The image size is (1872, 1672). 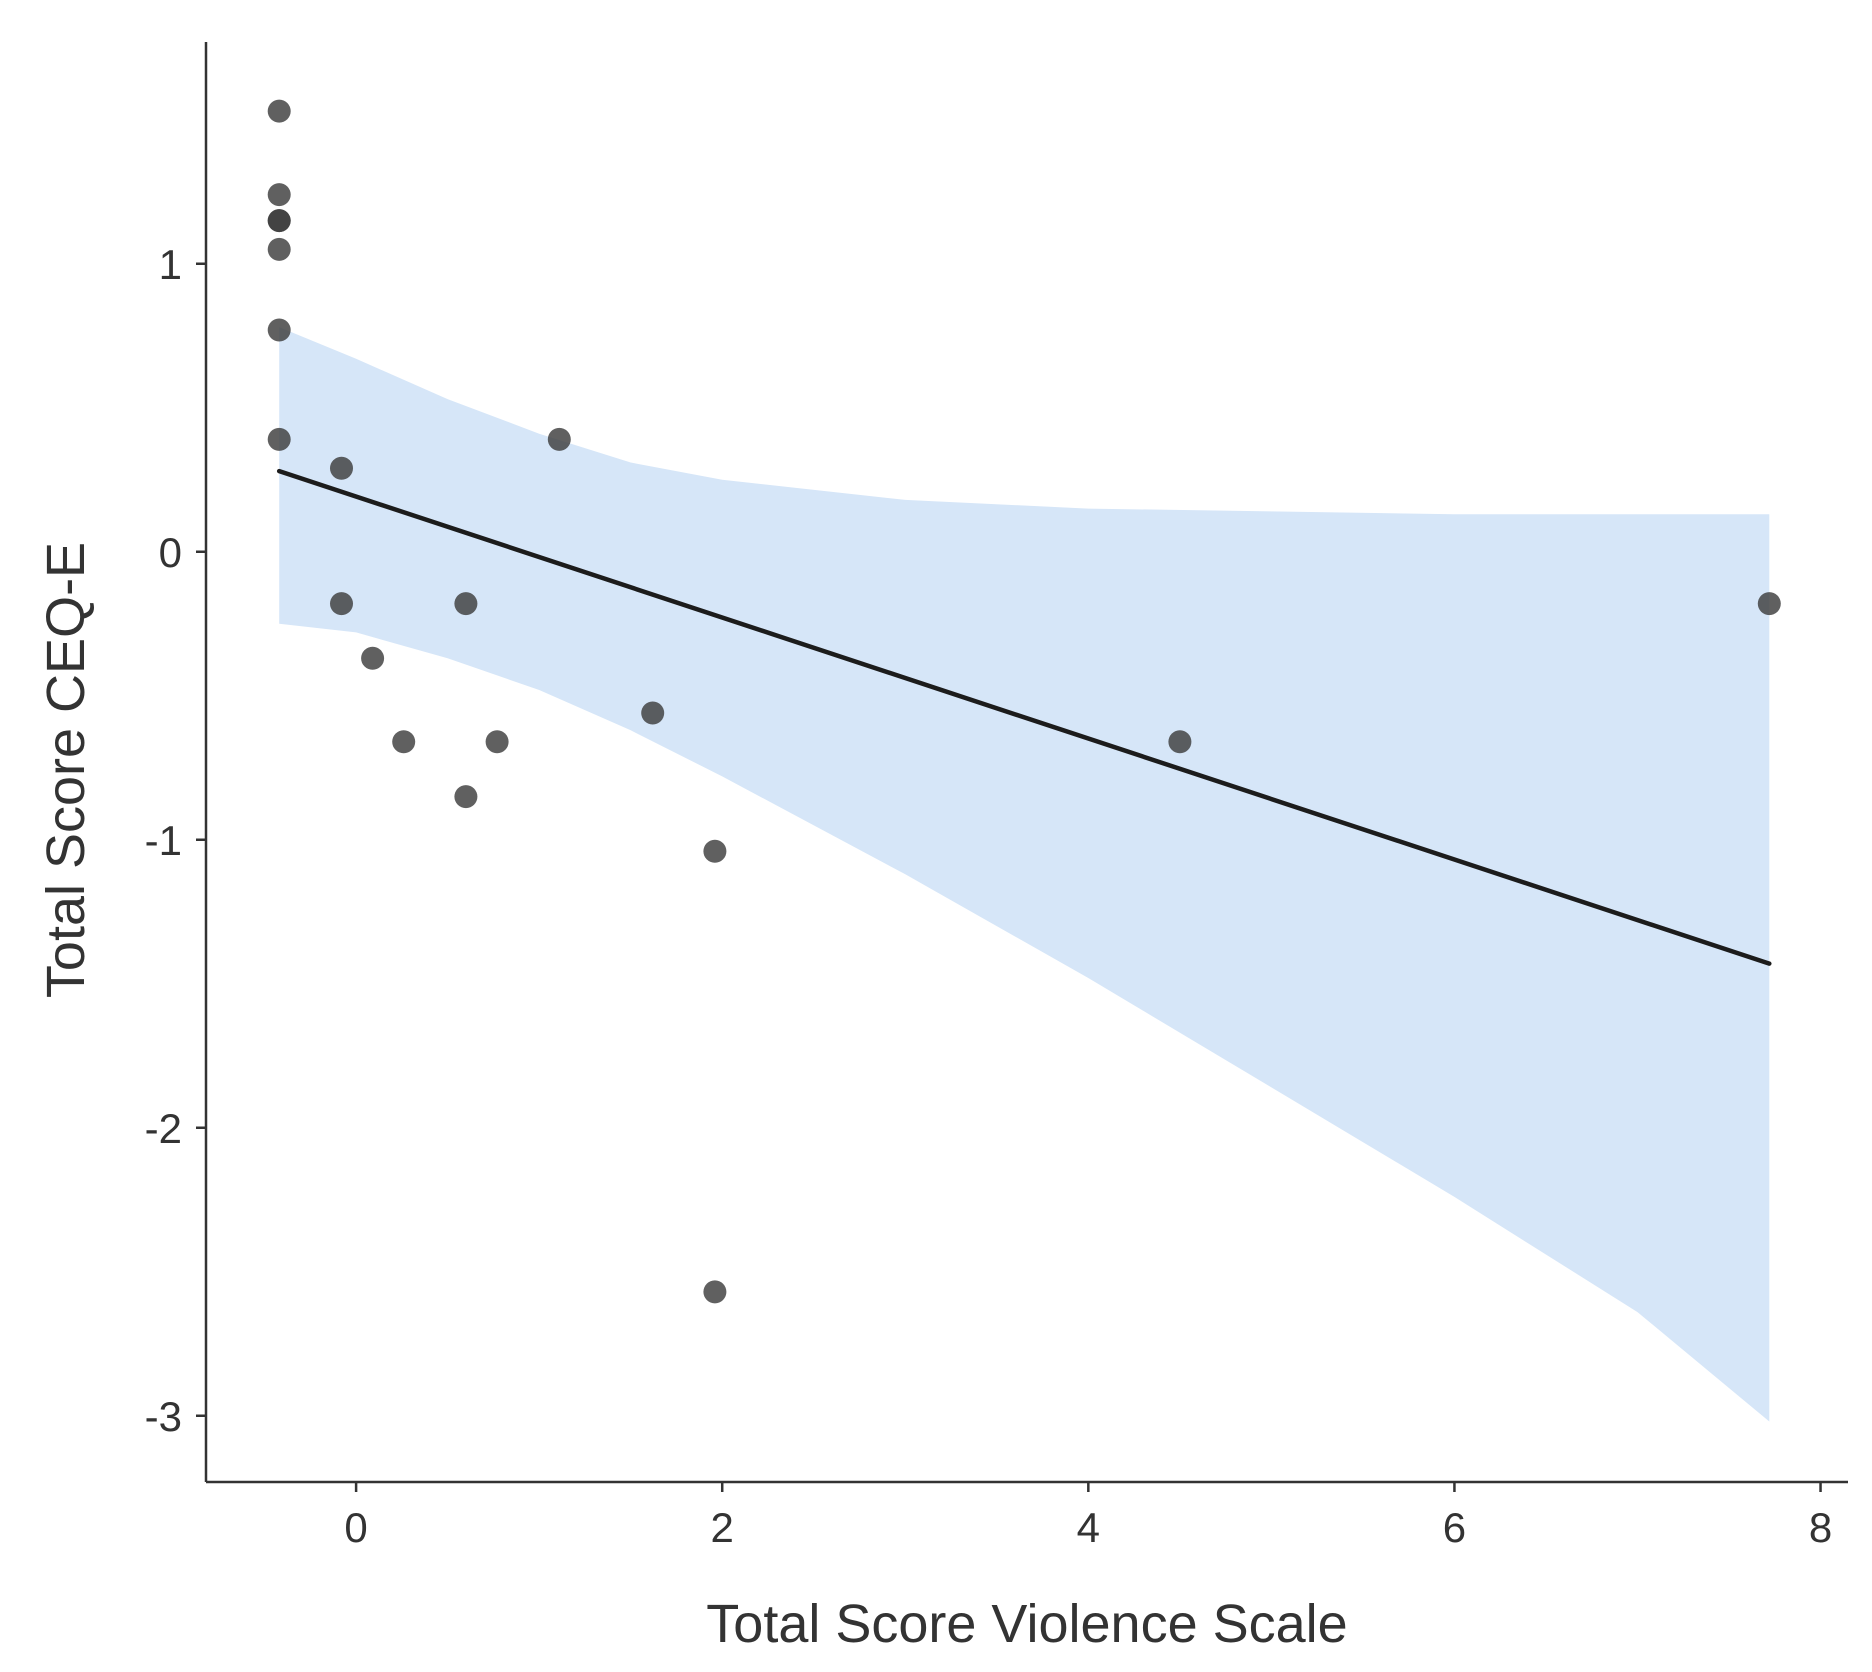 I want to click on y-tick-label: -1, so click(x=163, y=840).